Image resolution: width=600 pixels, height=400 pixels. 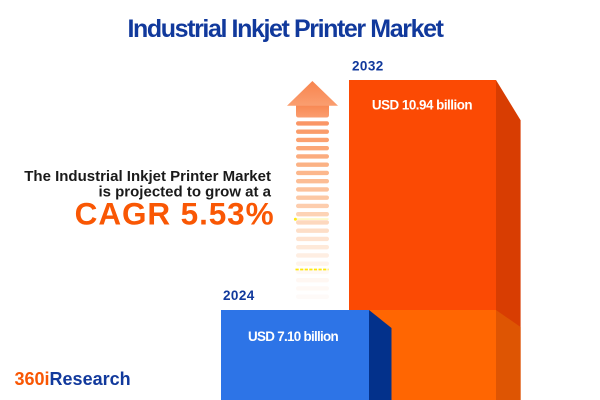 I want to click on svg-text: 360iResearch, so click(x=73, y=379).